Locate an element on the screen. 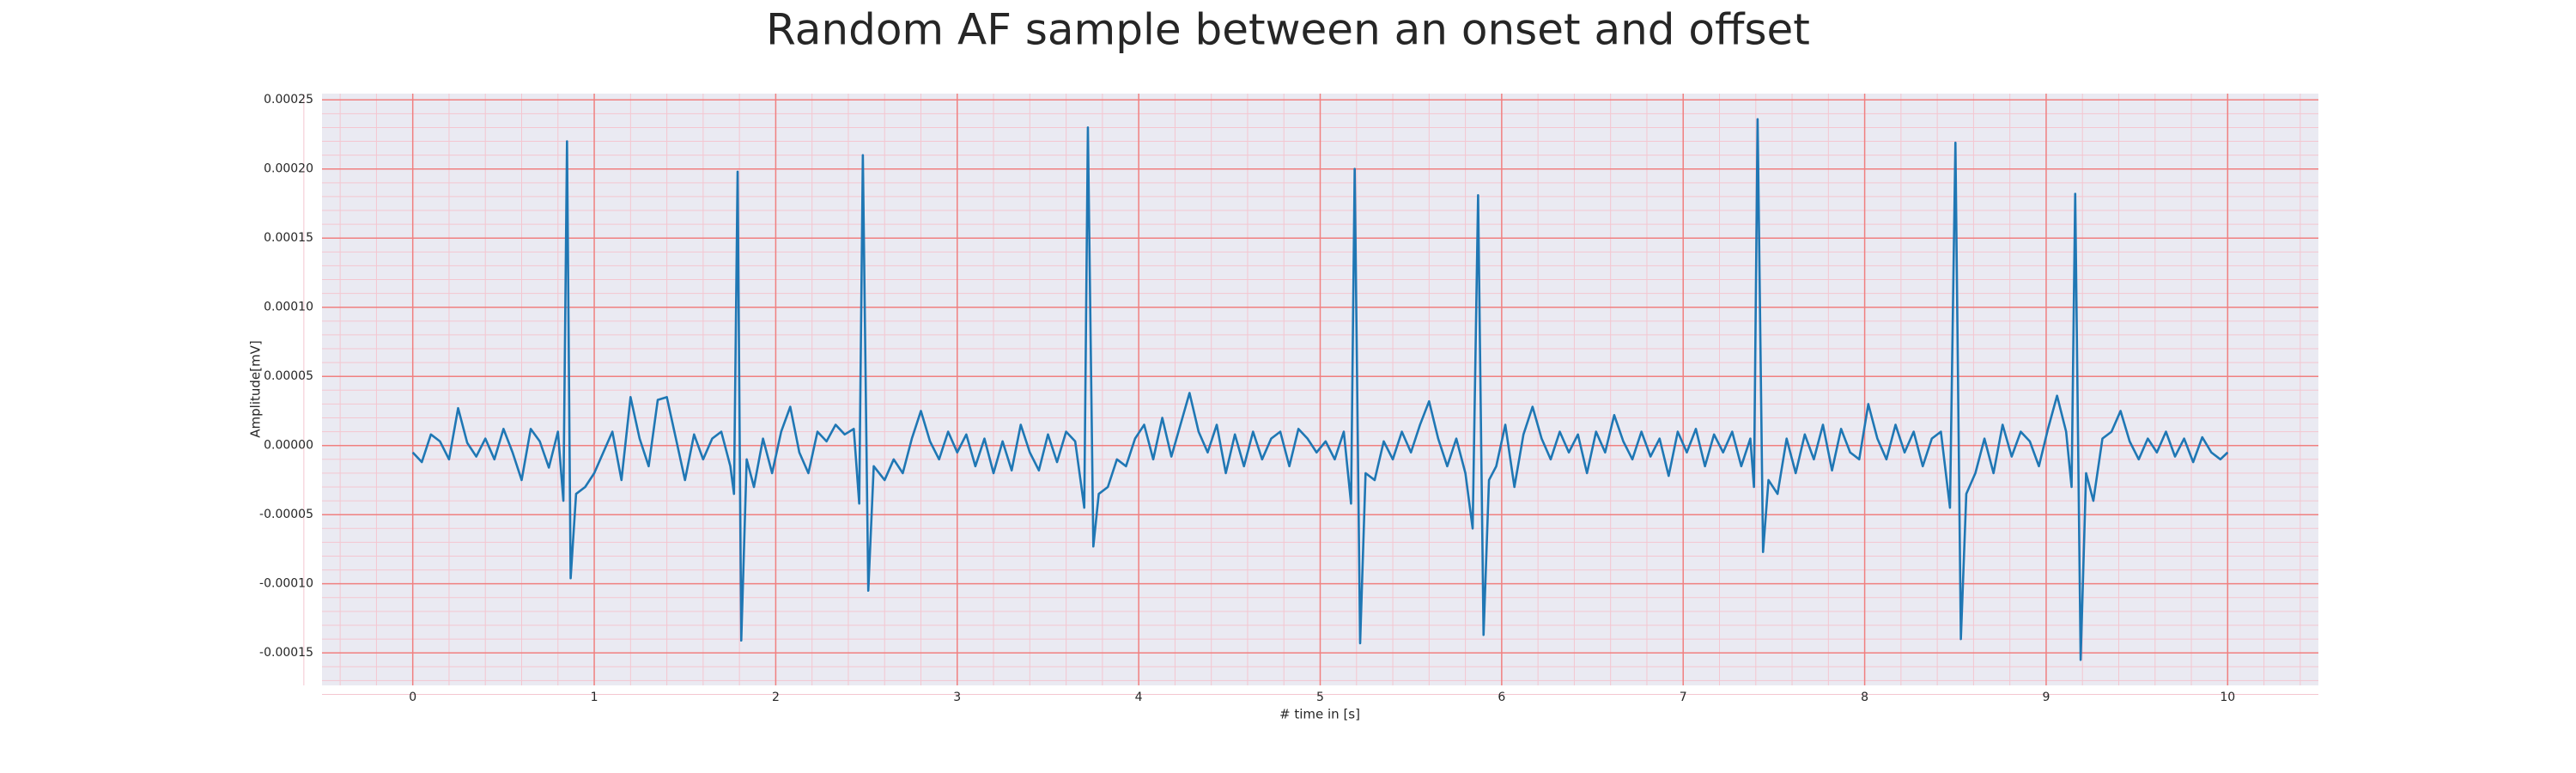  x-tick-label: 2 is located at coordinates (776, 697).